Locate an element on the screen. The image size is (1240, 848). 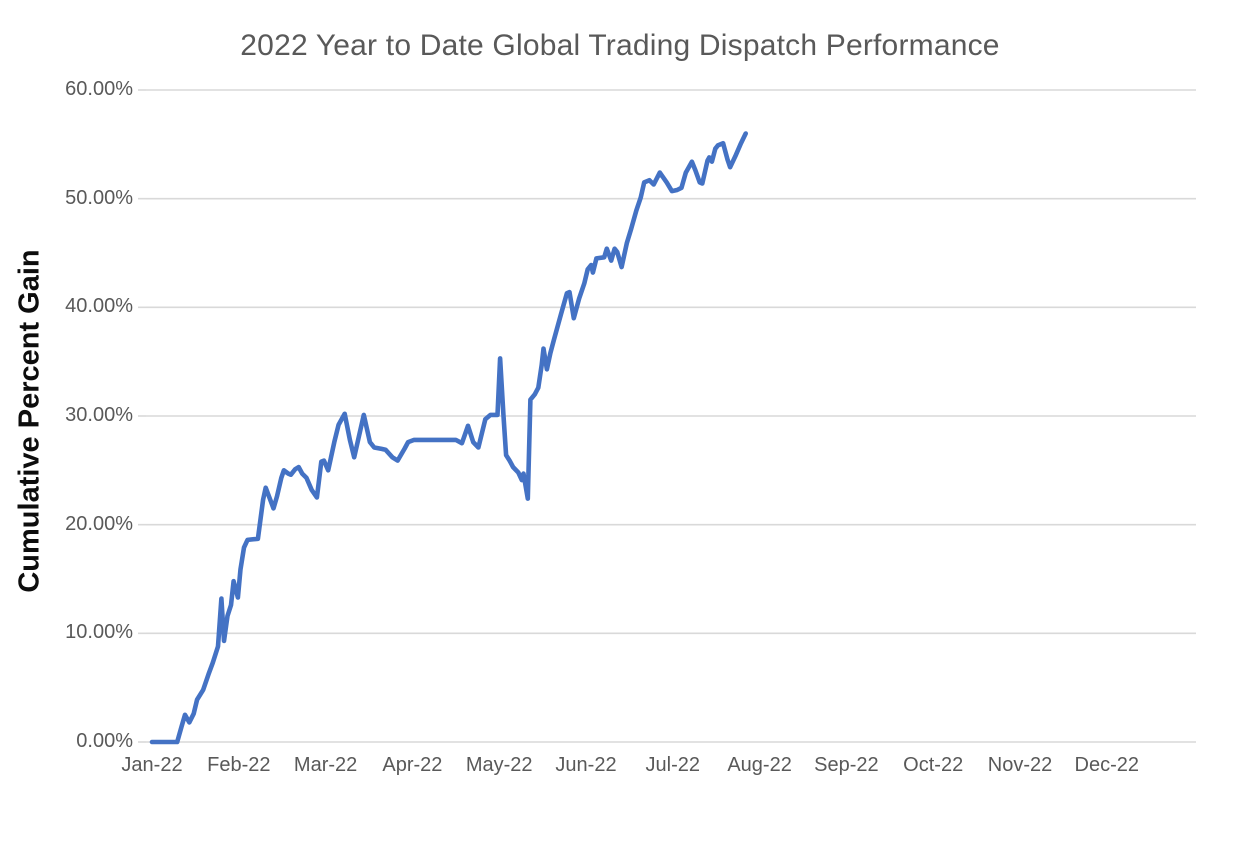
x-axis-tick-label: Feb-22 is located at coordinates (239, 765).